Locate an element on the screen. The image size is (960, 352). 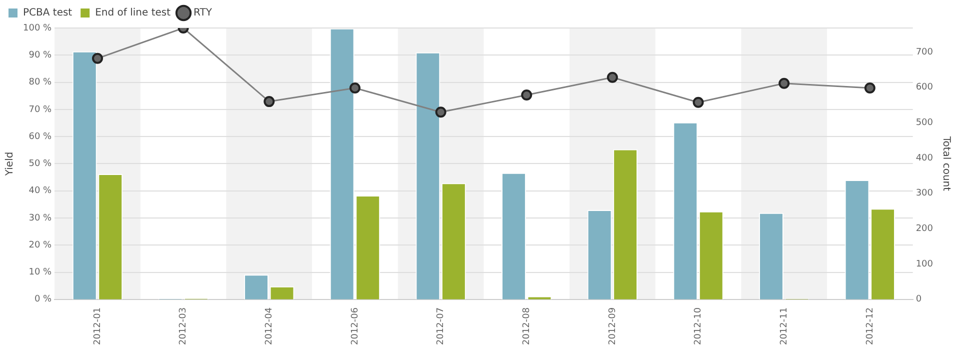
y-tick-label: 90 % is located at coordinates (40, 55).